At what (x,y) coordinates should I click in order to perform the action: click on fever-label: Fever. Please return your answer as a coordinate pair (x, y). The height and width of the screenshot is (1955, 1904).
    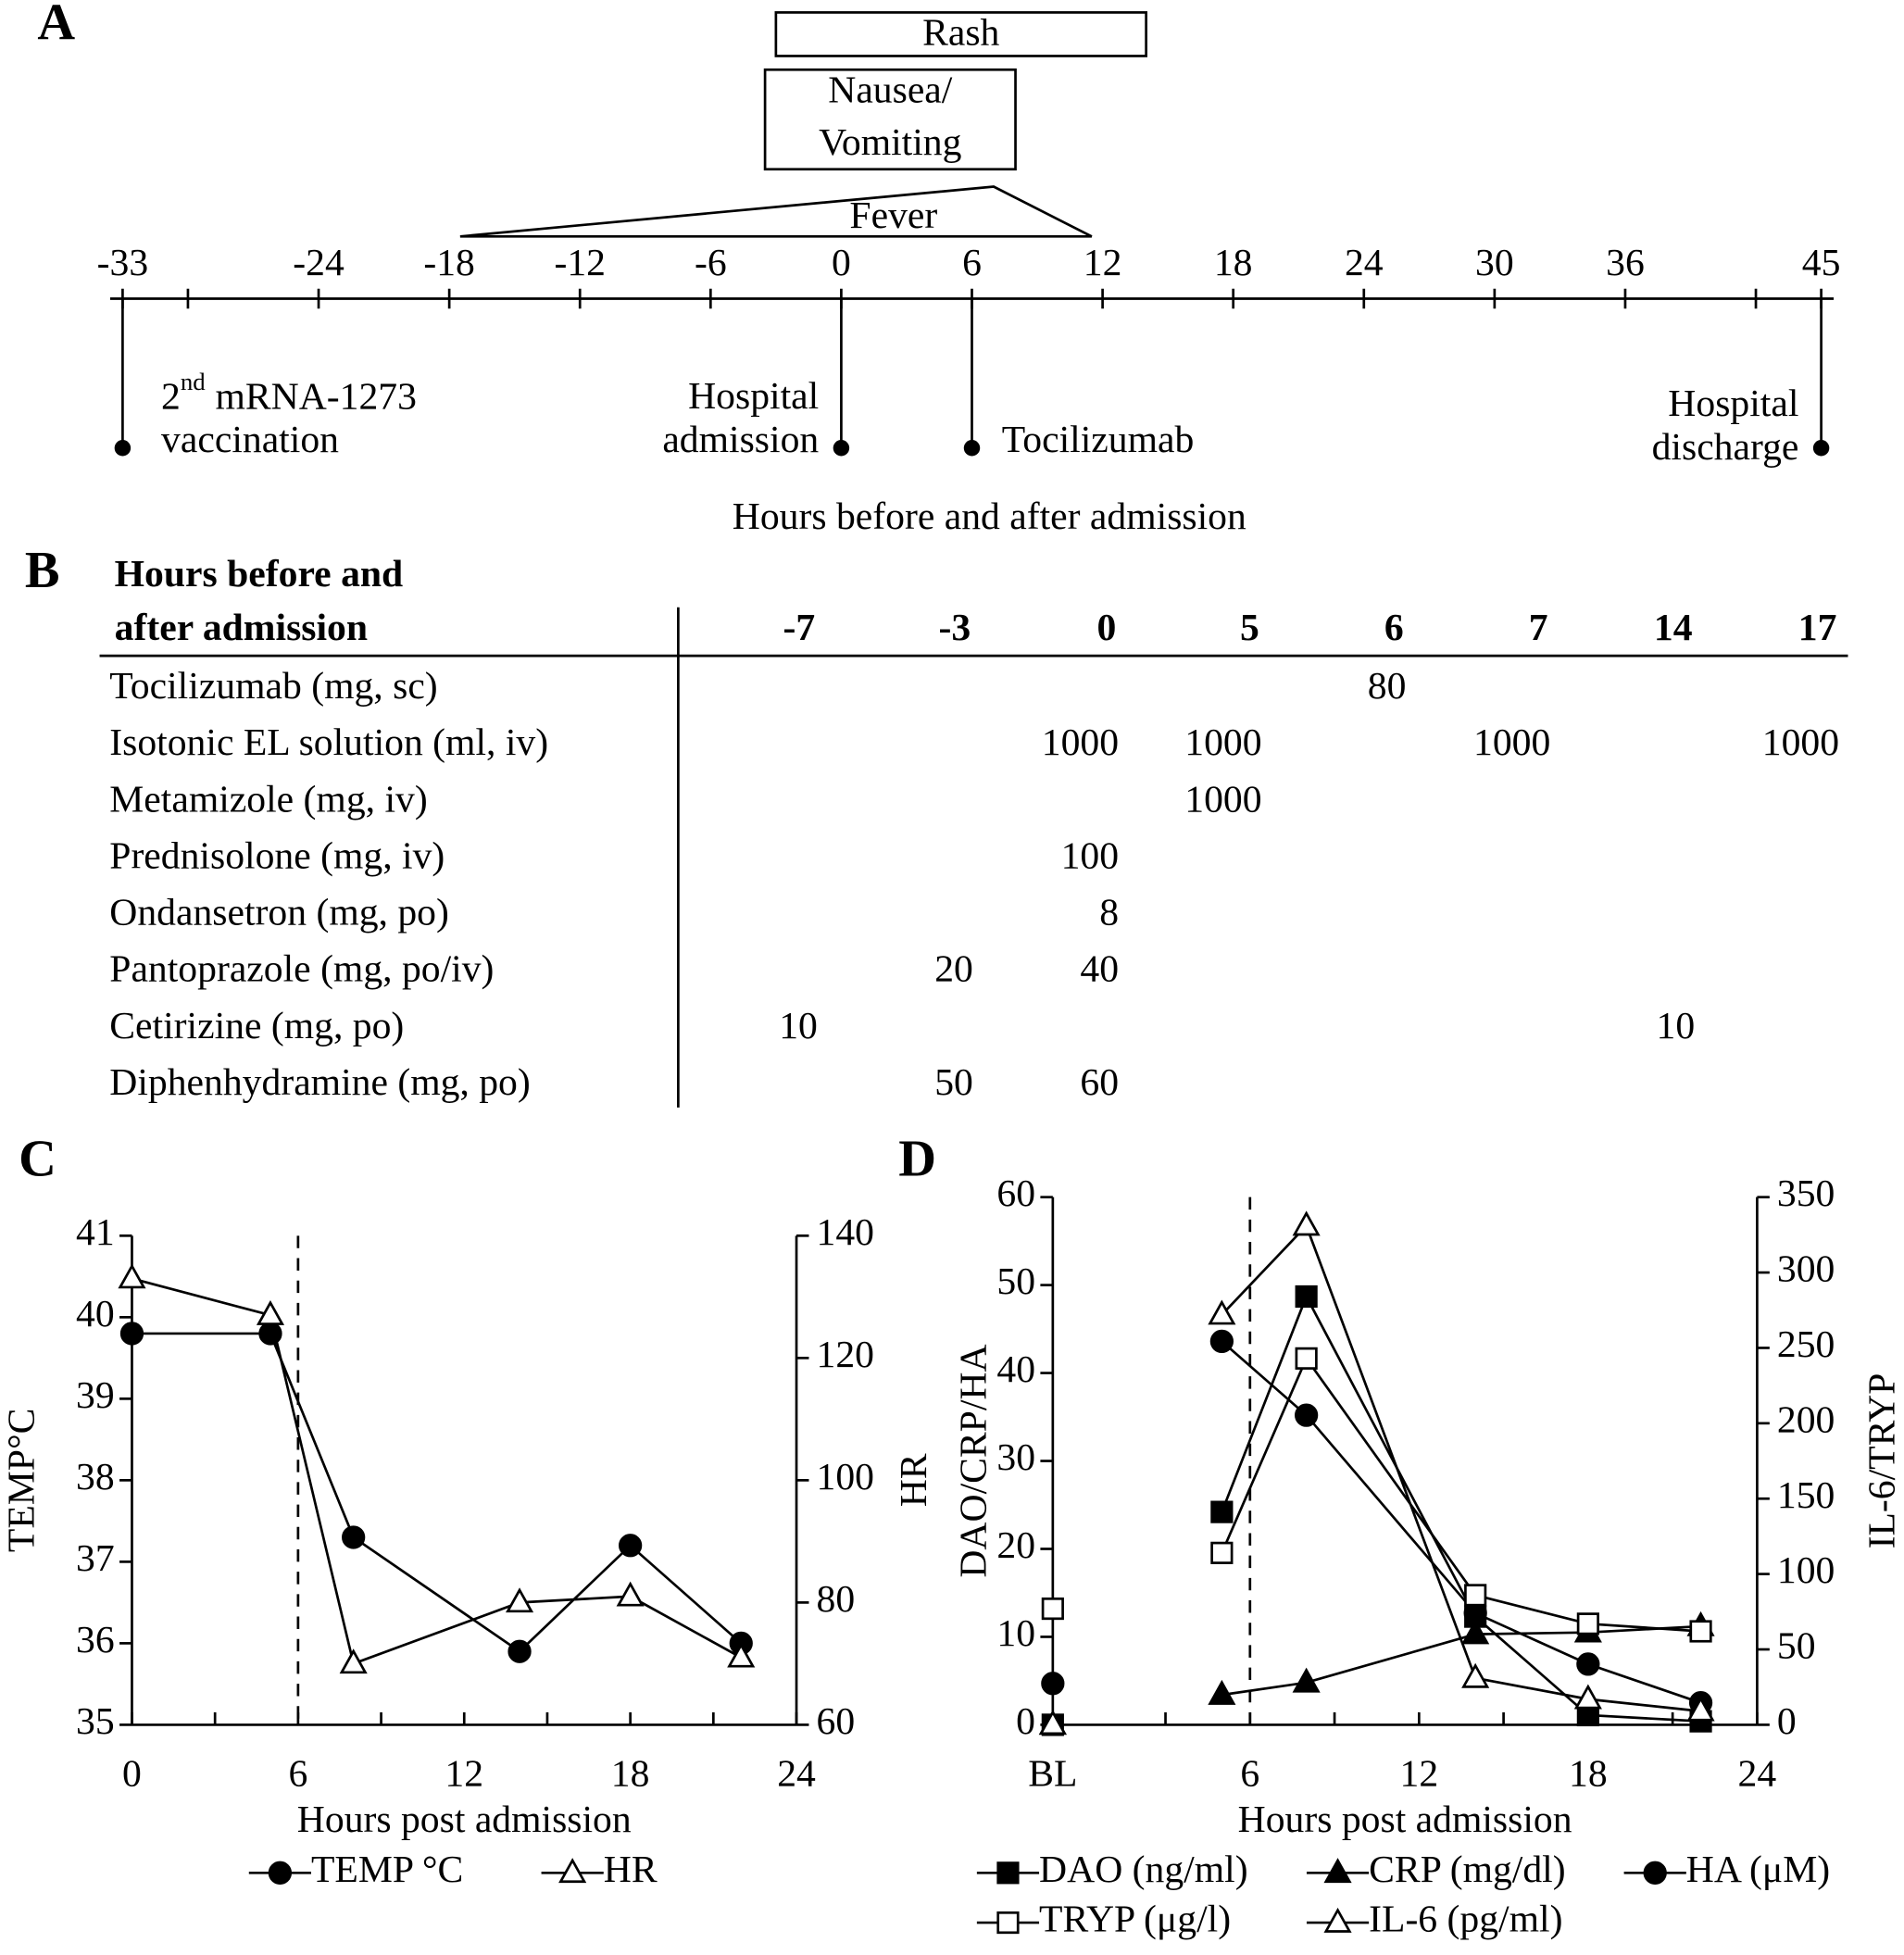
    Looking at the image, I should click on (893, 215).